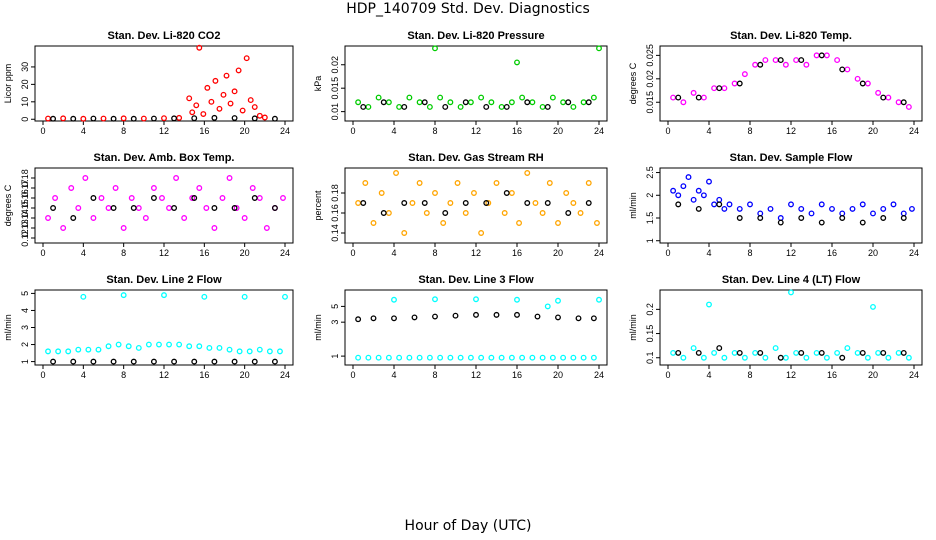  I want to click on y-tick-label: 0, so click(25, 119).